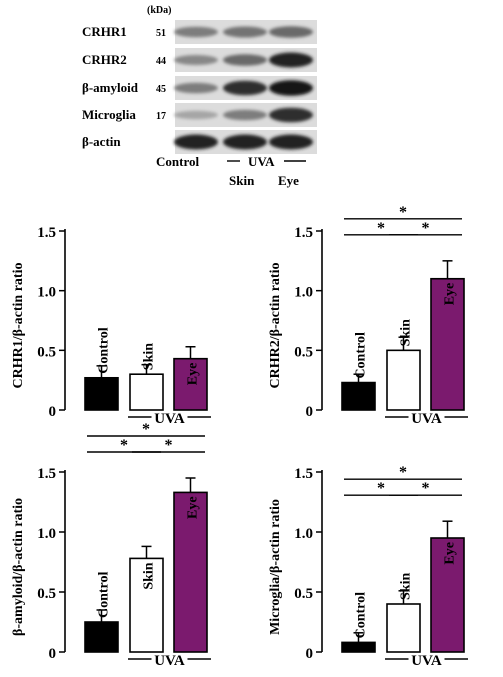  I want to click on blot-kda-value: 17, so click(161, 116).